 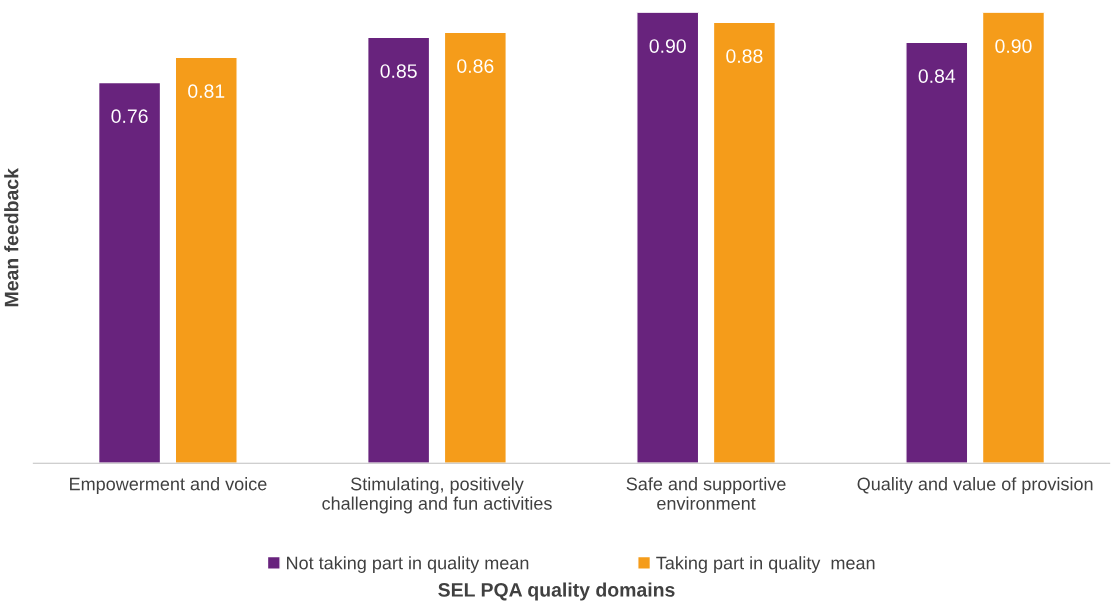 I want to click on data-label: 0.86, so click(x=475, y=66).